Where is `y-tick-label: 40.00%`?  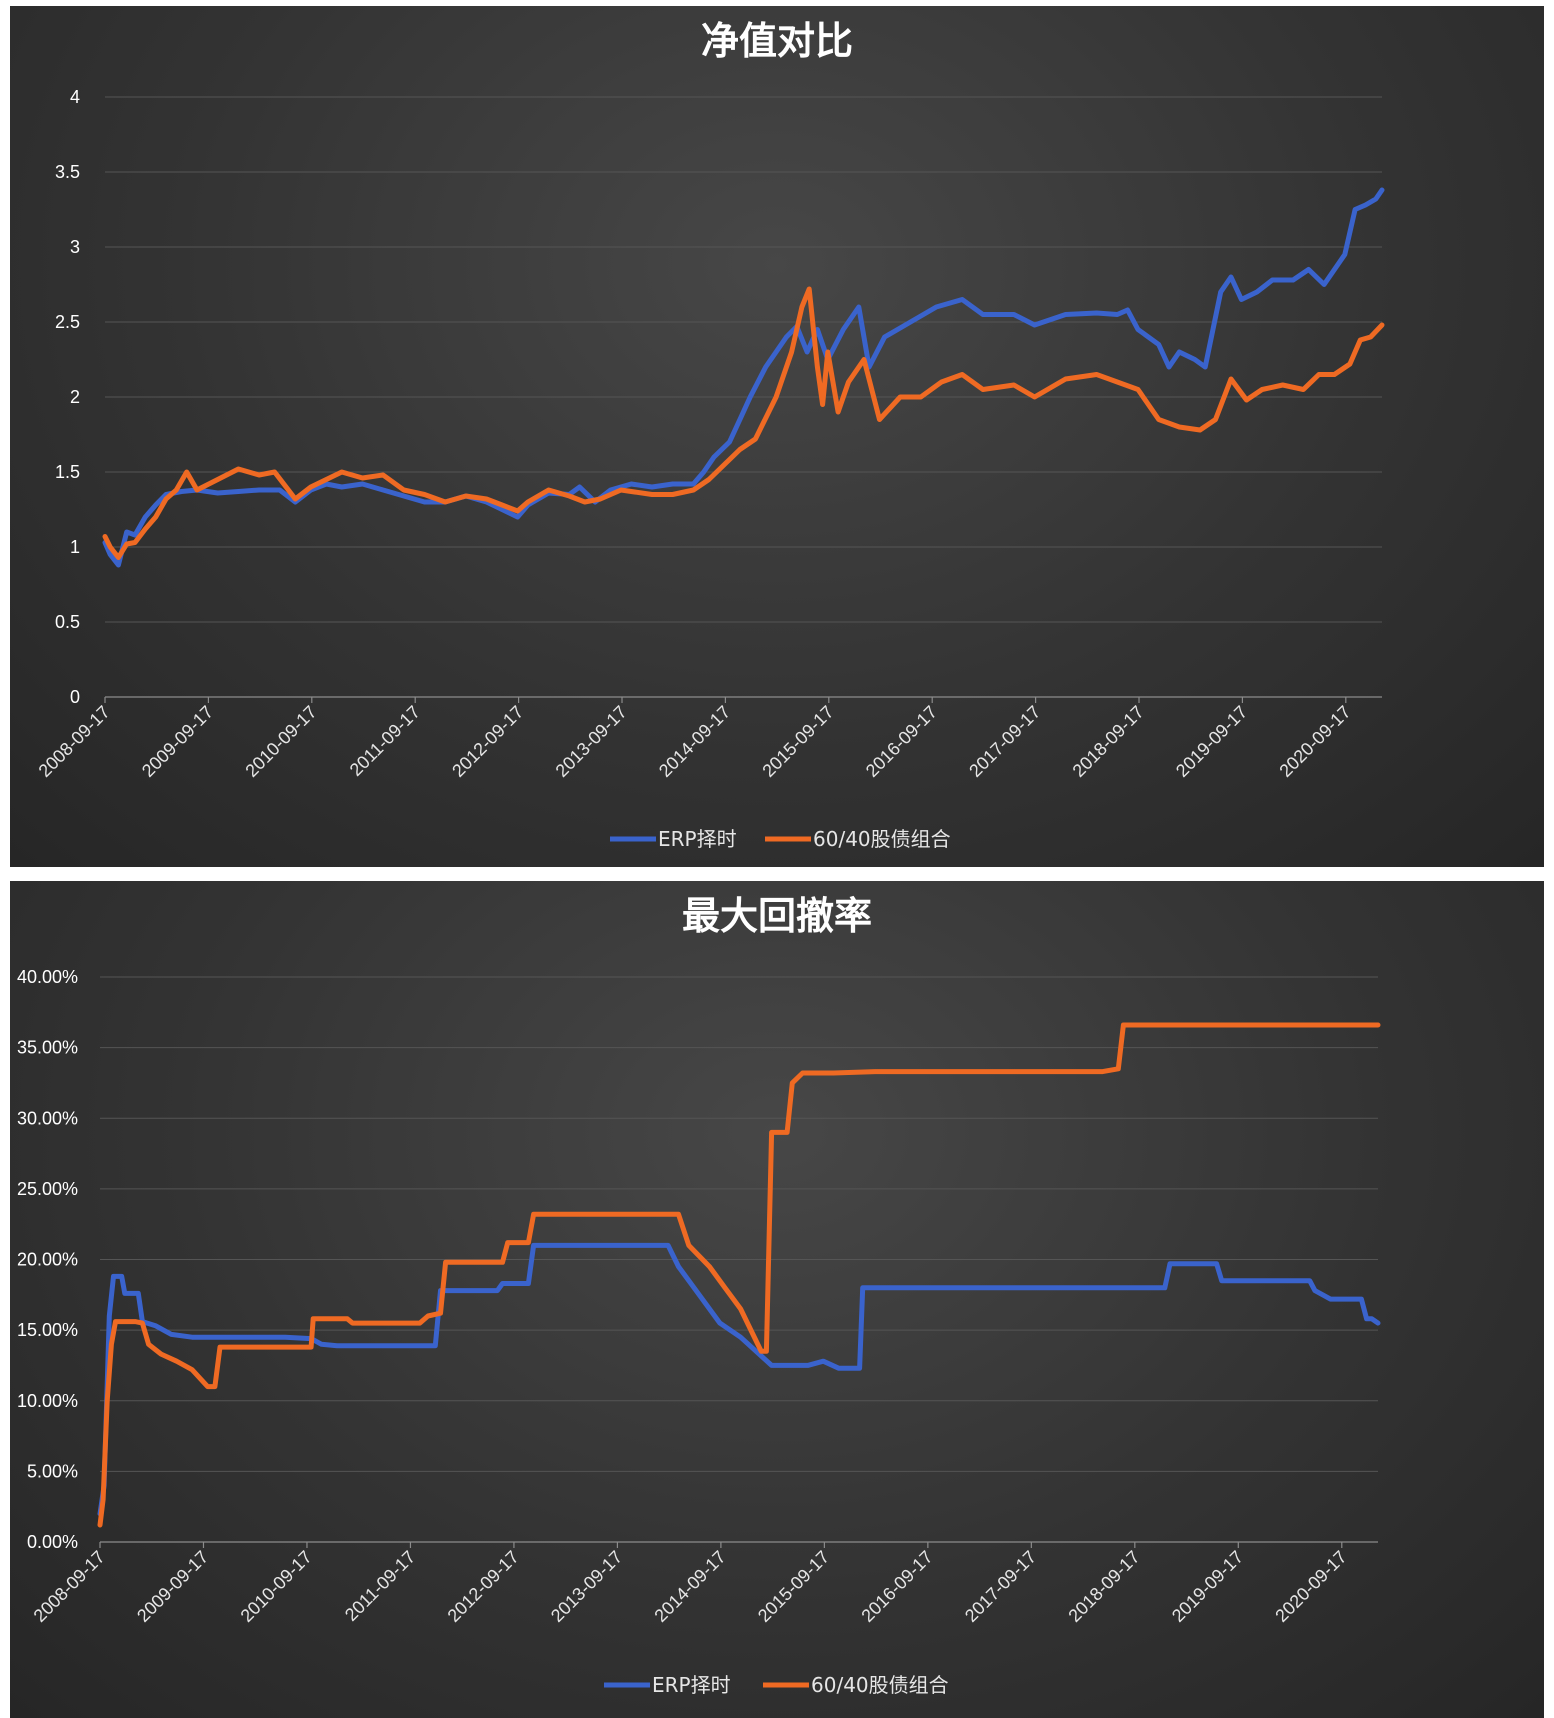
y-tick-label: 40.00% is located at coordinates (47, 977).